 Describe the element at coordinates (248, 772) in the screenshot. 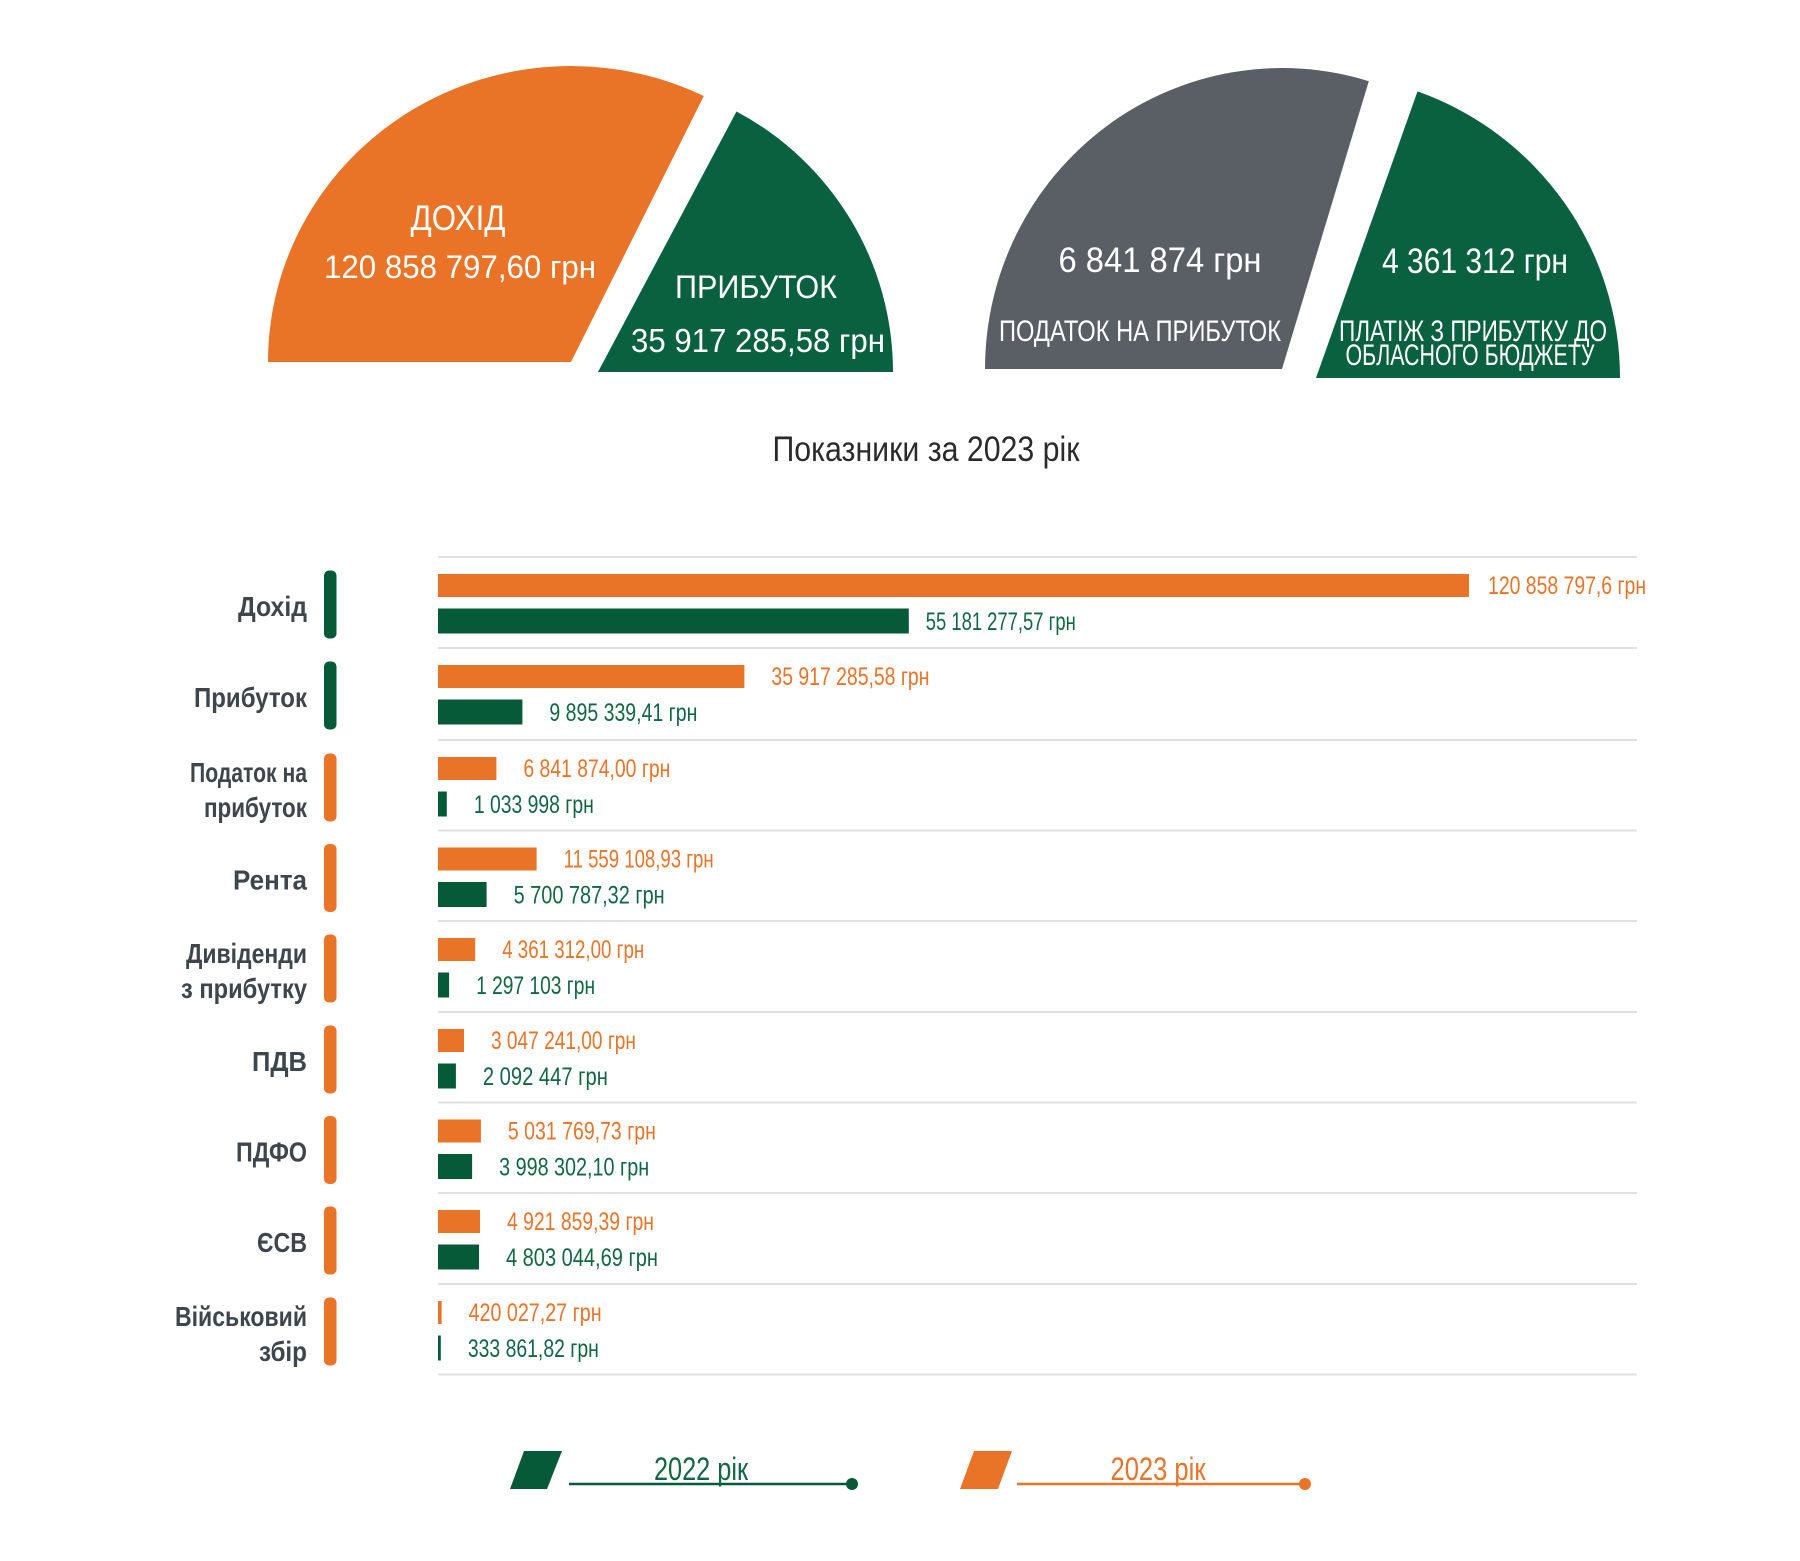

I see `svg-text: Податок на` at that location.